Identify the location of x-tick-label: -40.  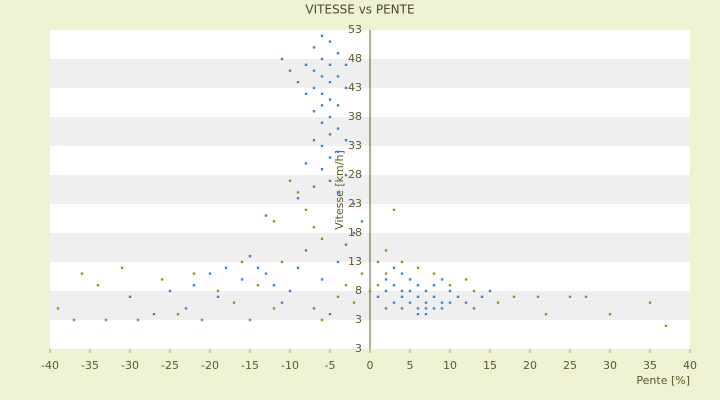
(50, 365).